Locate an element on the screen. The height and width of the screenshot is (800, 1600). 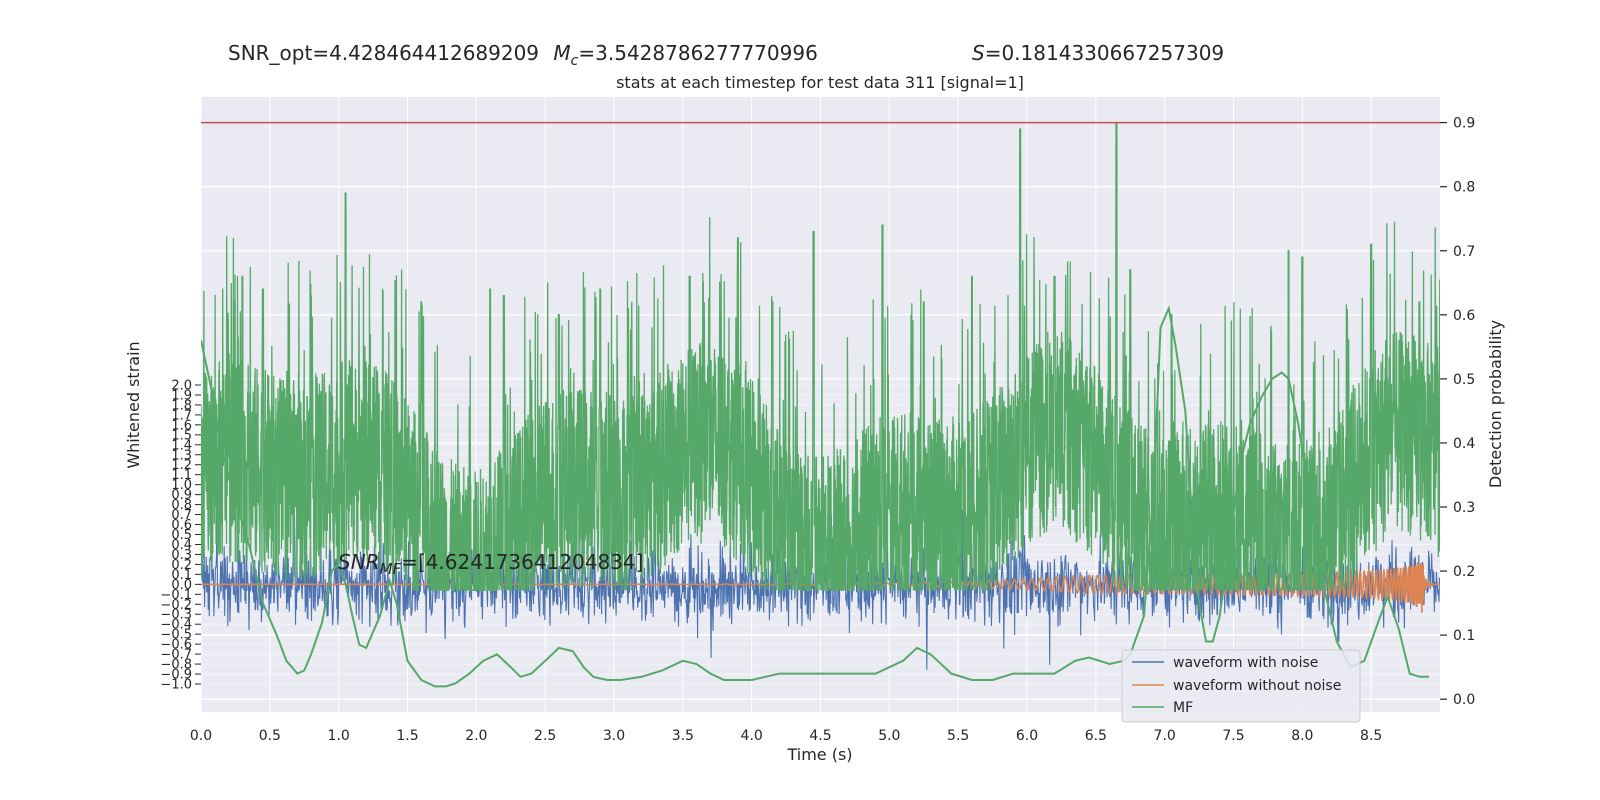
left-tick-label-10: 1.0 is located at coordinates (181, 485).